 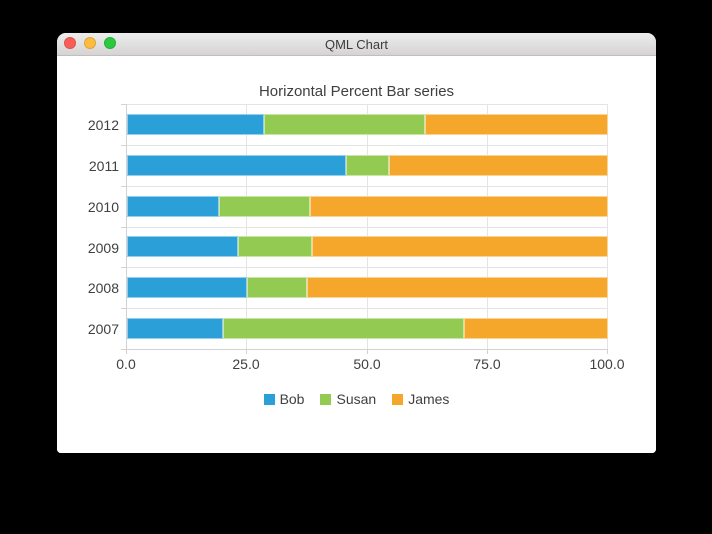 What do you see at coordinates (344, 124) in the screenshot?
I see `bar-segment-susan-2012` at bounding box center [344, 124].